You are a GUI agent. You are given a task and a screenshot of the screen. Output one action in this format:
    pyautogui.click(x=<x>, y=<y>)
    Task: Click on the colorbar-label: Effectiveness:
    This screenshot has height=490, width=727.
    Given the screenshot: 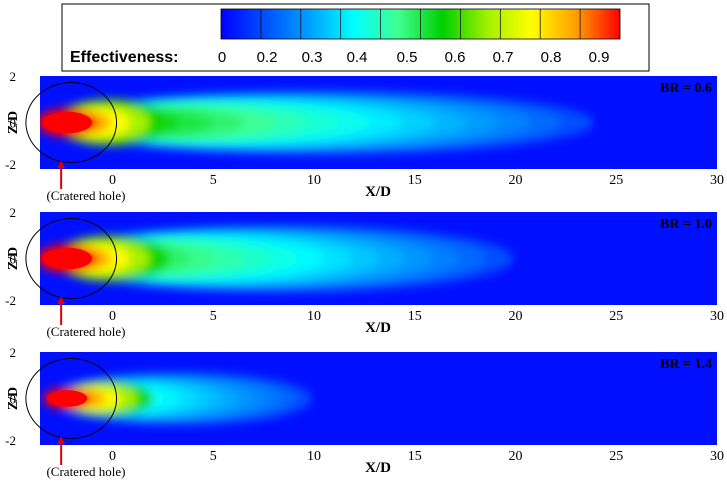 What is the action you would take?
    pyautogui.click(x=124, y=57)
    